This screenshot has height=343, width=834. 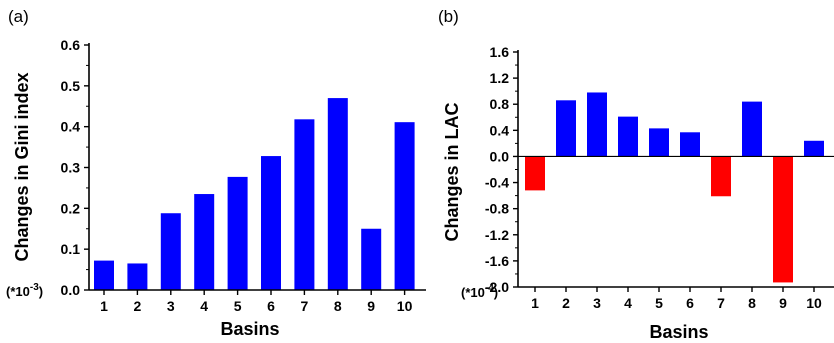 What do you see at coordinates (271, 306) in the screenshot?
I see `panel-a-x-tick-label: 6` at bounding box center [271, 306].